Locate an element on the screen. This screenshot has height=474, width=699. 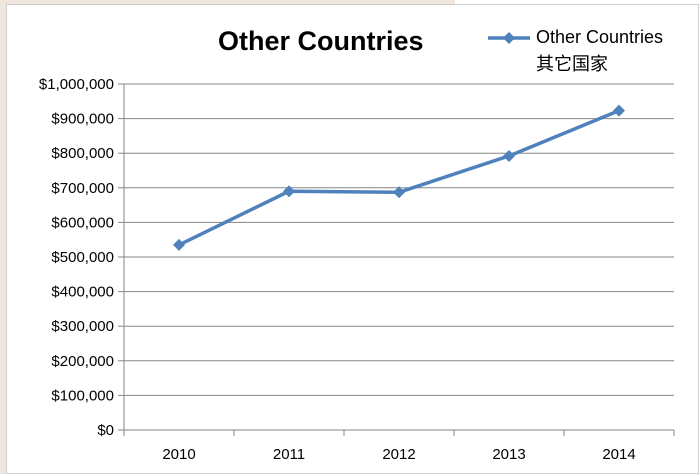
legend-line-marker-icon is located at coordinates (509, 37).